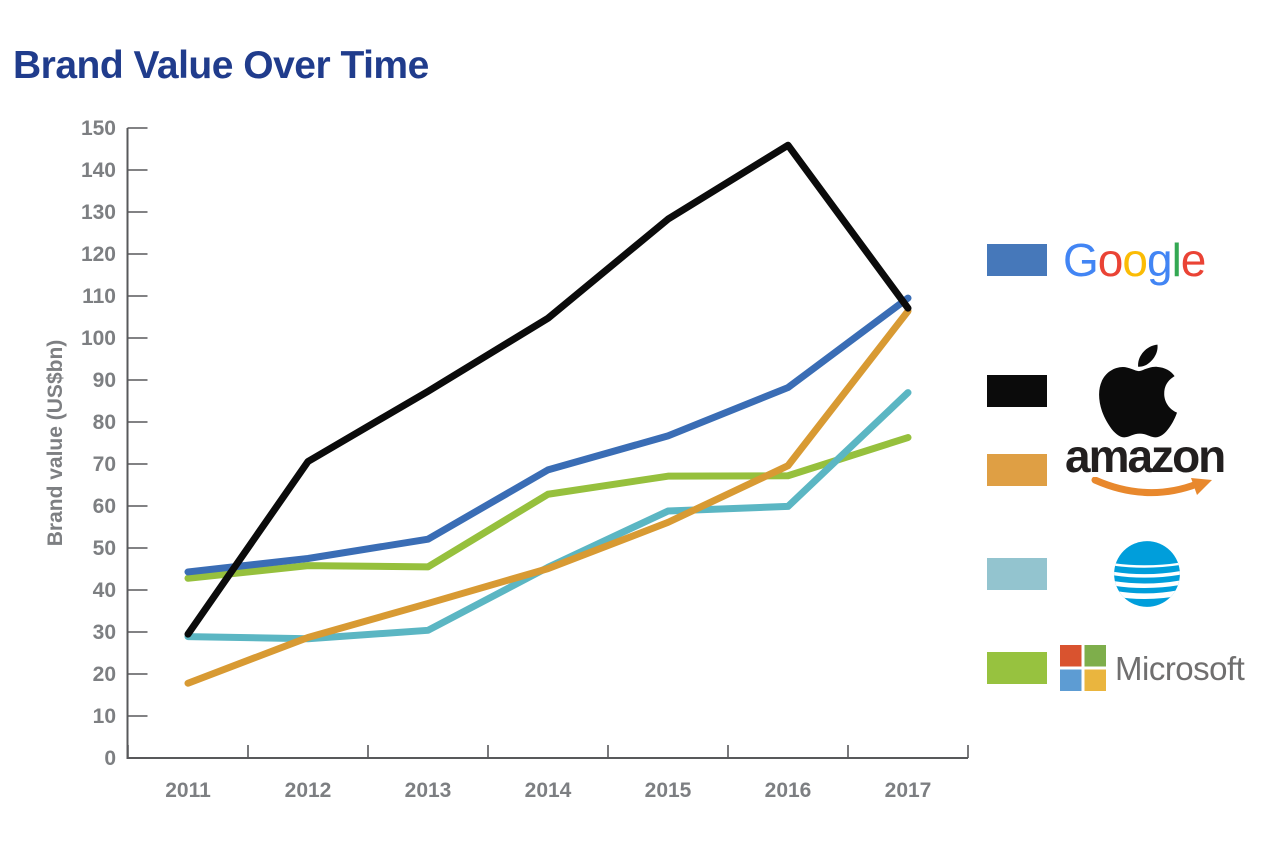 The width and height of the screenshot is (1280, 854). What do you see at coordinates (104, 548) in the screenshot?
I see `y-tick-label: 50` at bounding box center [104, 548].